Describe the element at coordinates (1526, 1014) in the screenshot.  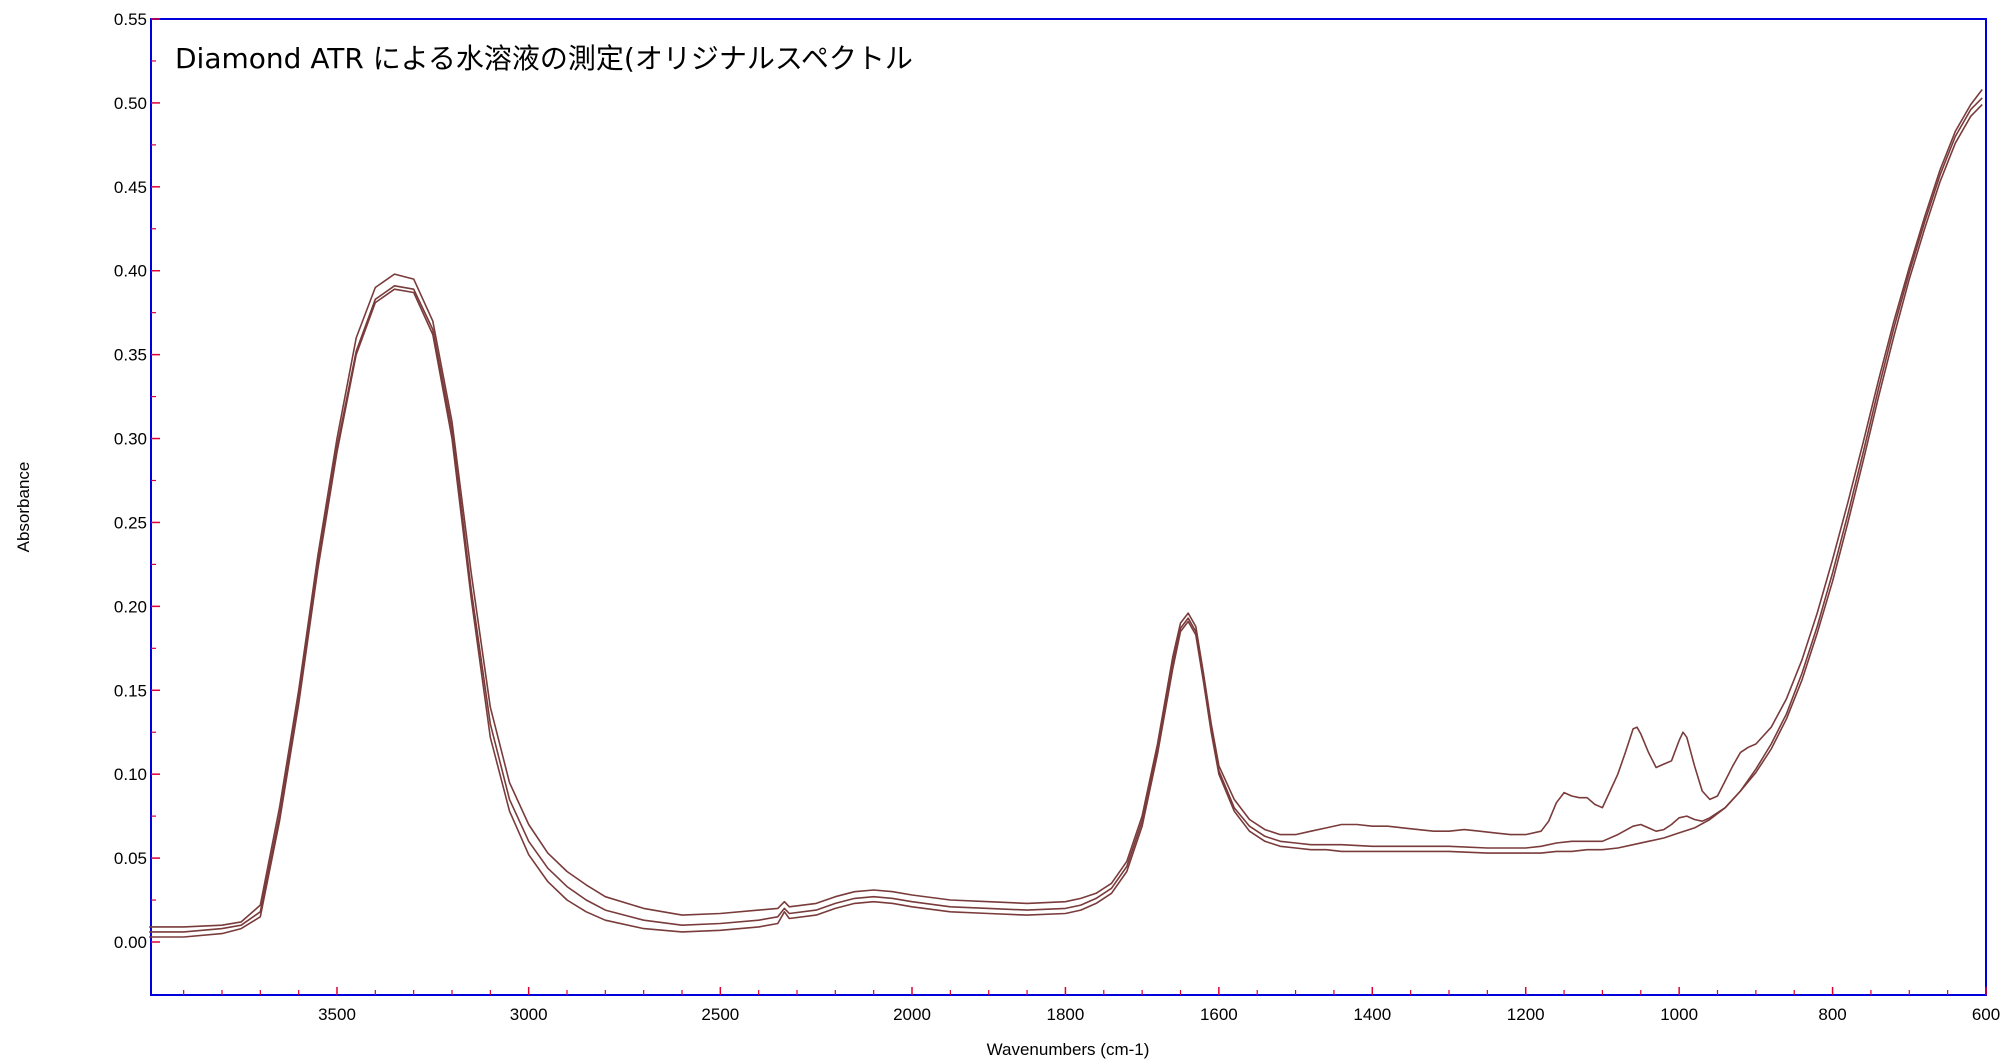
I see `x-tick-label: 1200` at that location.